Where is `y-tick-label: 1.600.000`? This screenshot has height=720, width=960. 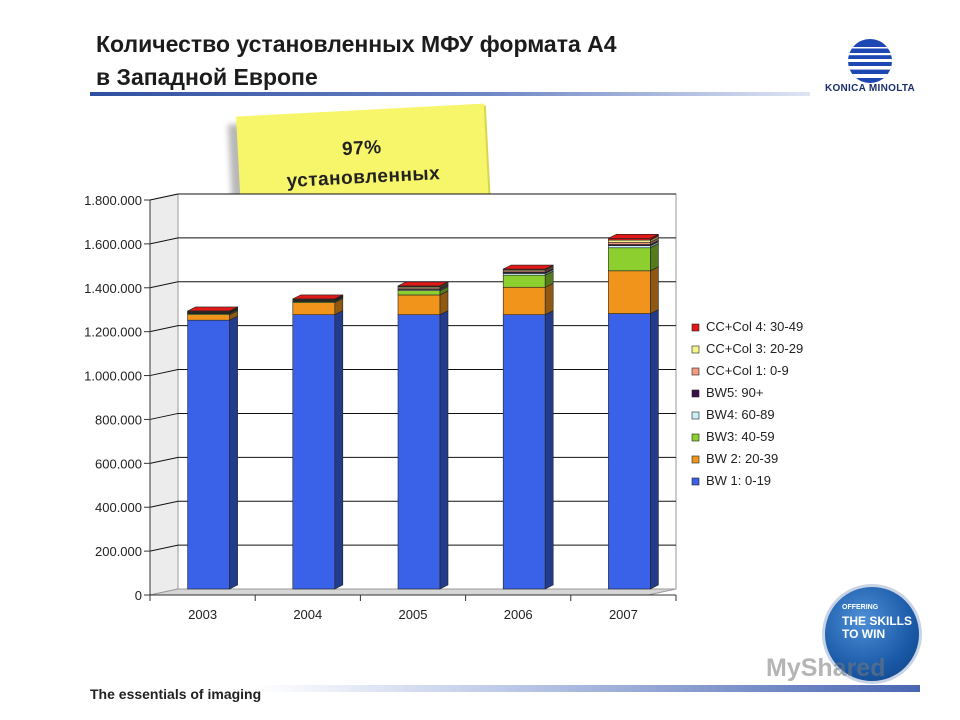 y-tick-label: 1.600.000 is located at coordinates (113, 244).